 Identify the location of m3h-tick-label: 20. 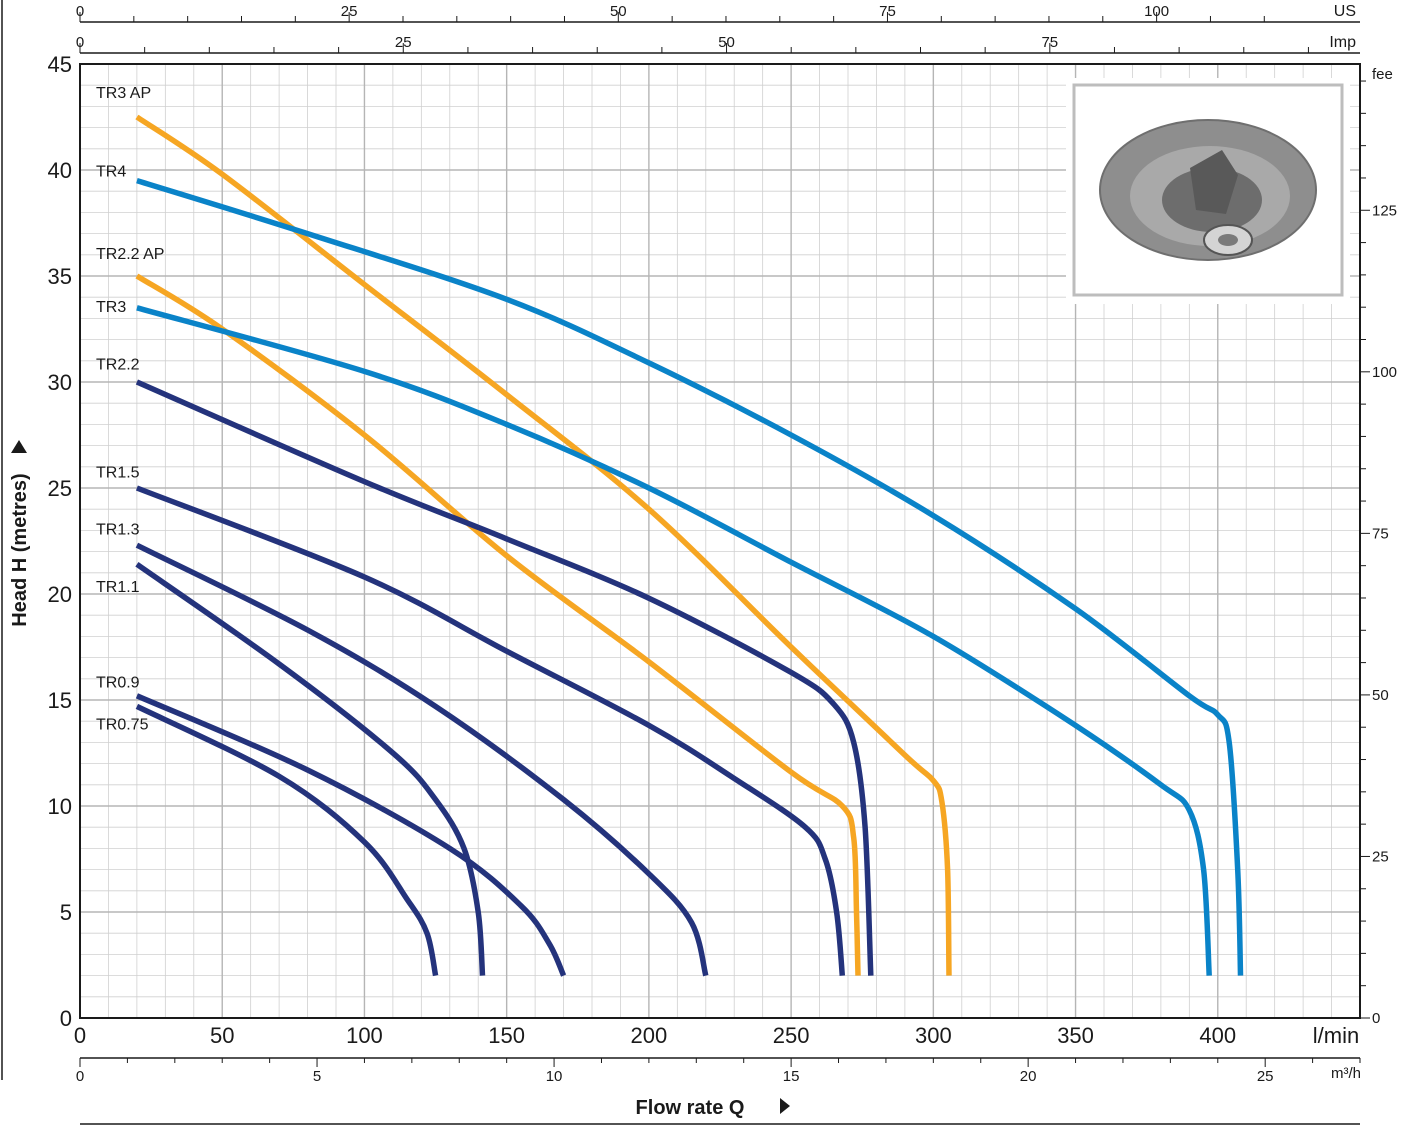
(1028, 1076).